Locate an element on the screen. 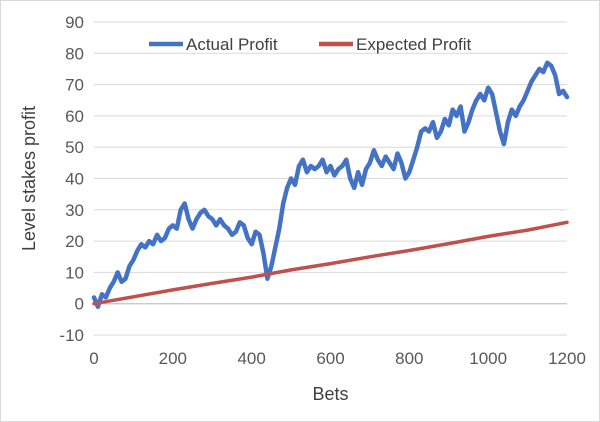 This screenshot has height=422, width=600. legend-label-actual-profit: Actual Profit is located at coordinates (232, 44).